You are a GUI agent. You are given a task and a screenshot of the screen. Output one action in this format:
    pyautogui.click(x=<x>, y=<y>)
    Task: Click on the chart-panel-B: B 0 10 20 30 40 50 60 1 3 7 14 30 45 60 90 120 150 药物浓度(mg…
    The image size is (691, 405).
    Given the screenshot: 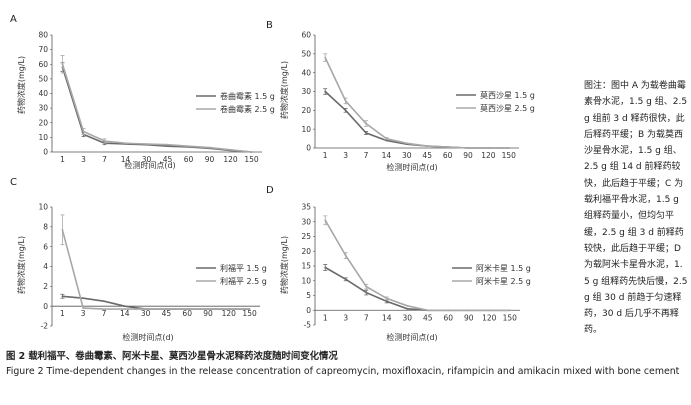 What is the action you would take?
    pyautogui.click(x=400, y=96)
    